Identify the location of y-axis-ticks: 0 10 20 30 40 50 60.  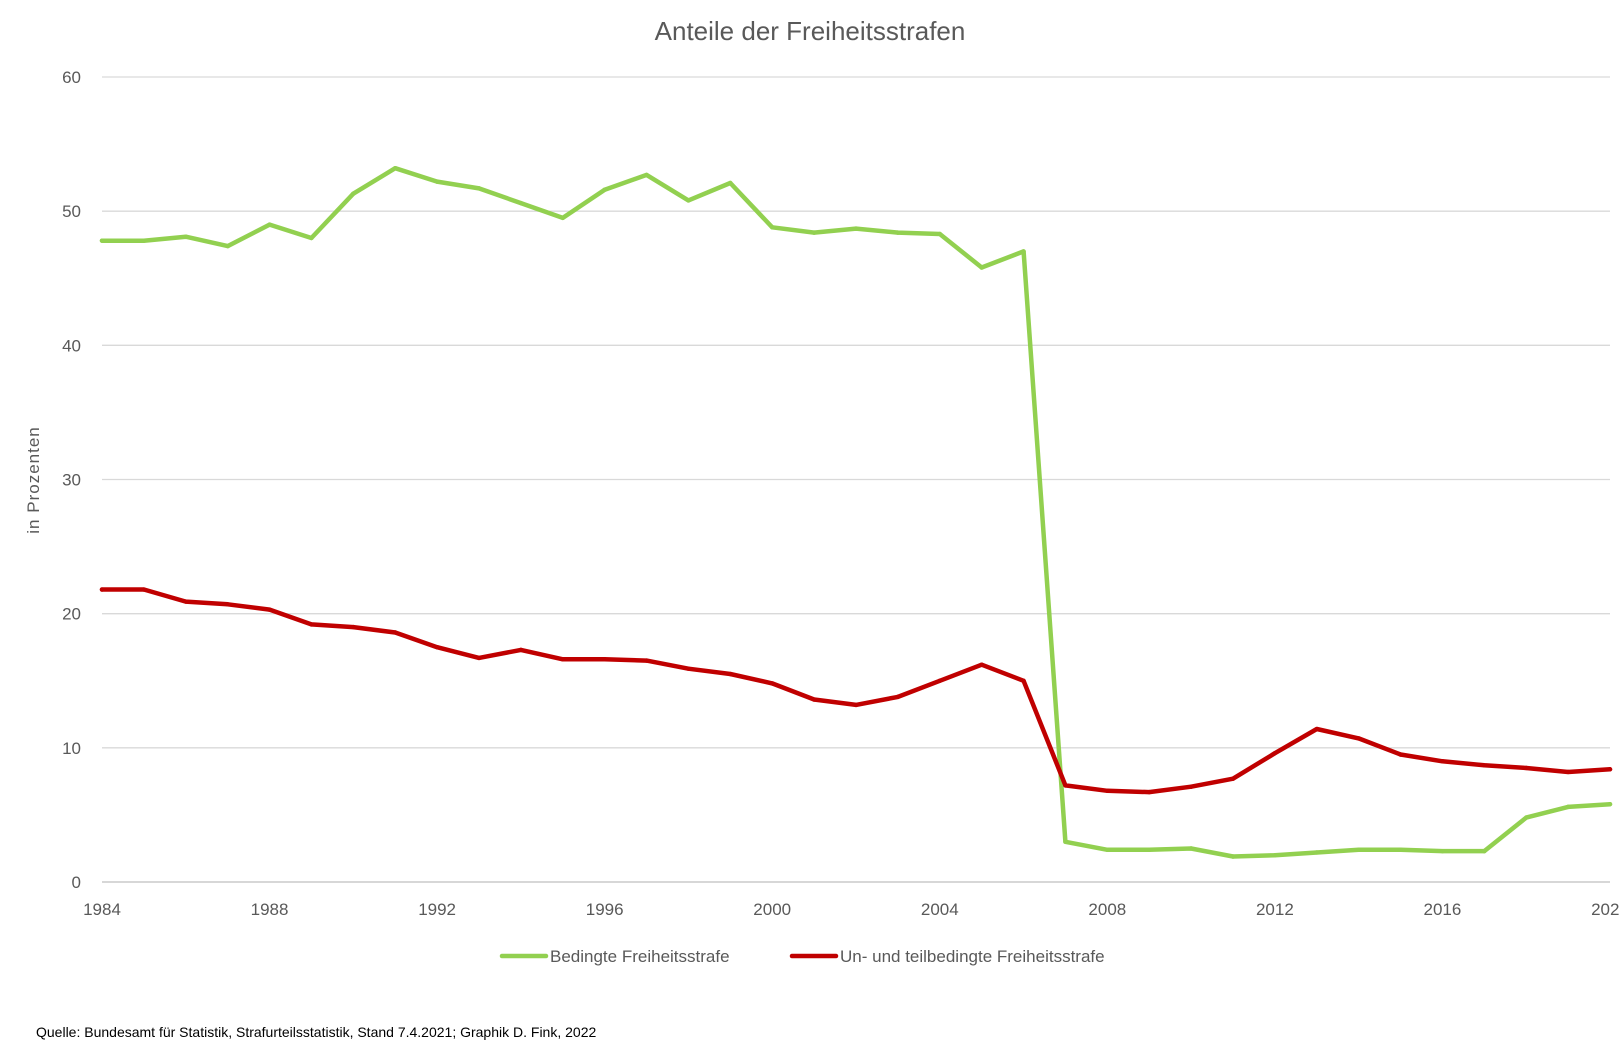
(71, 480).